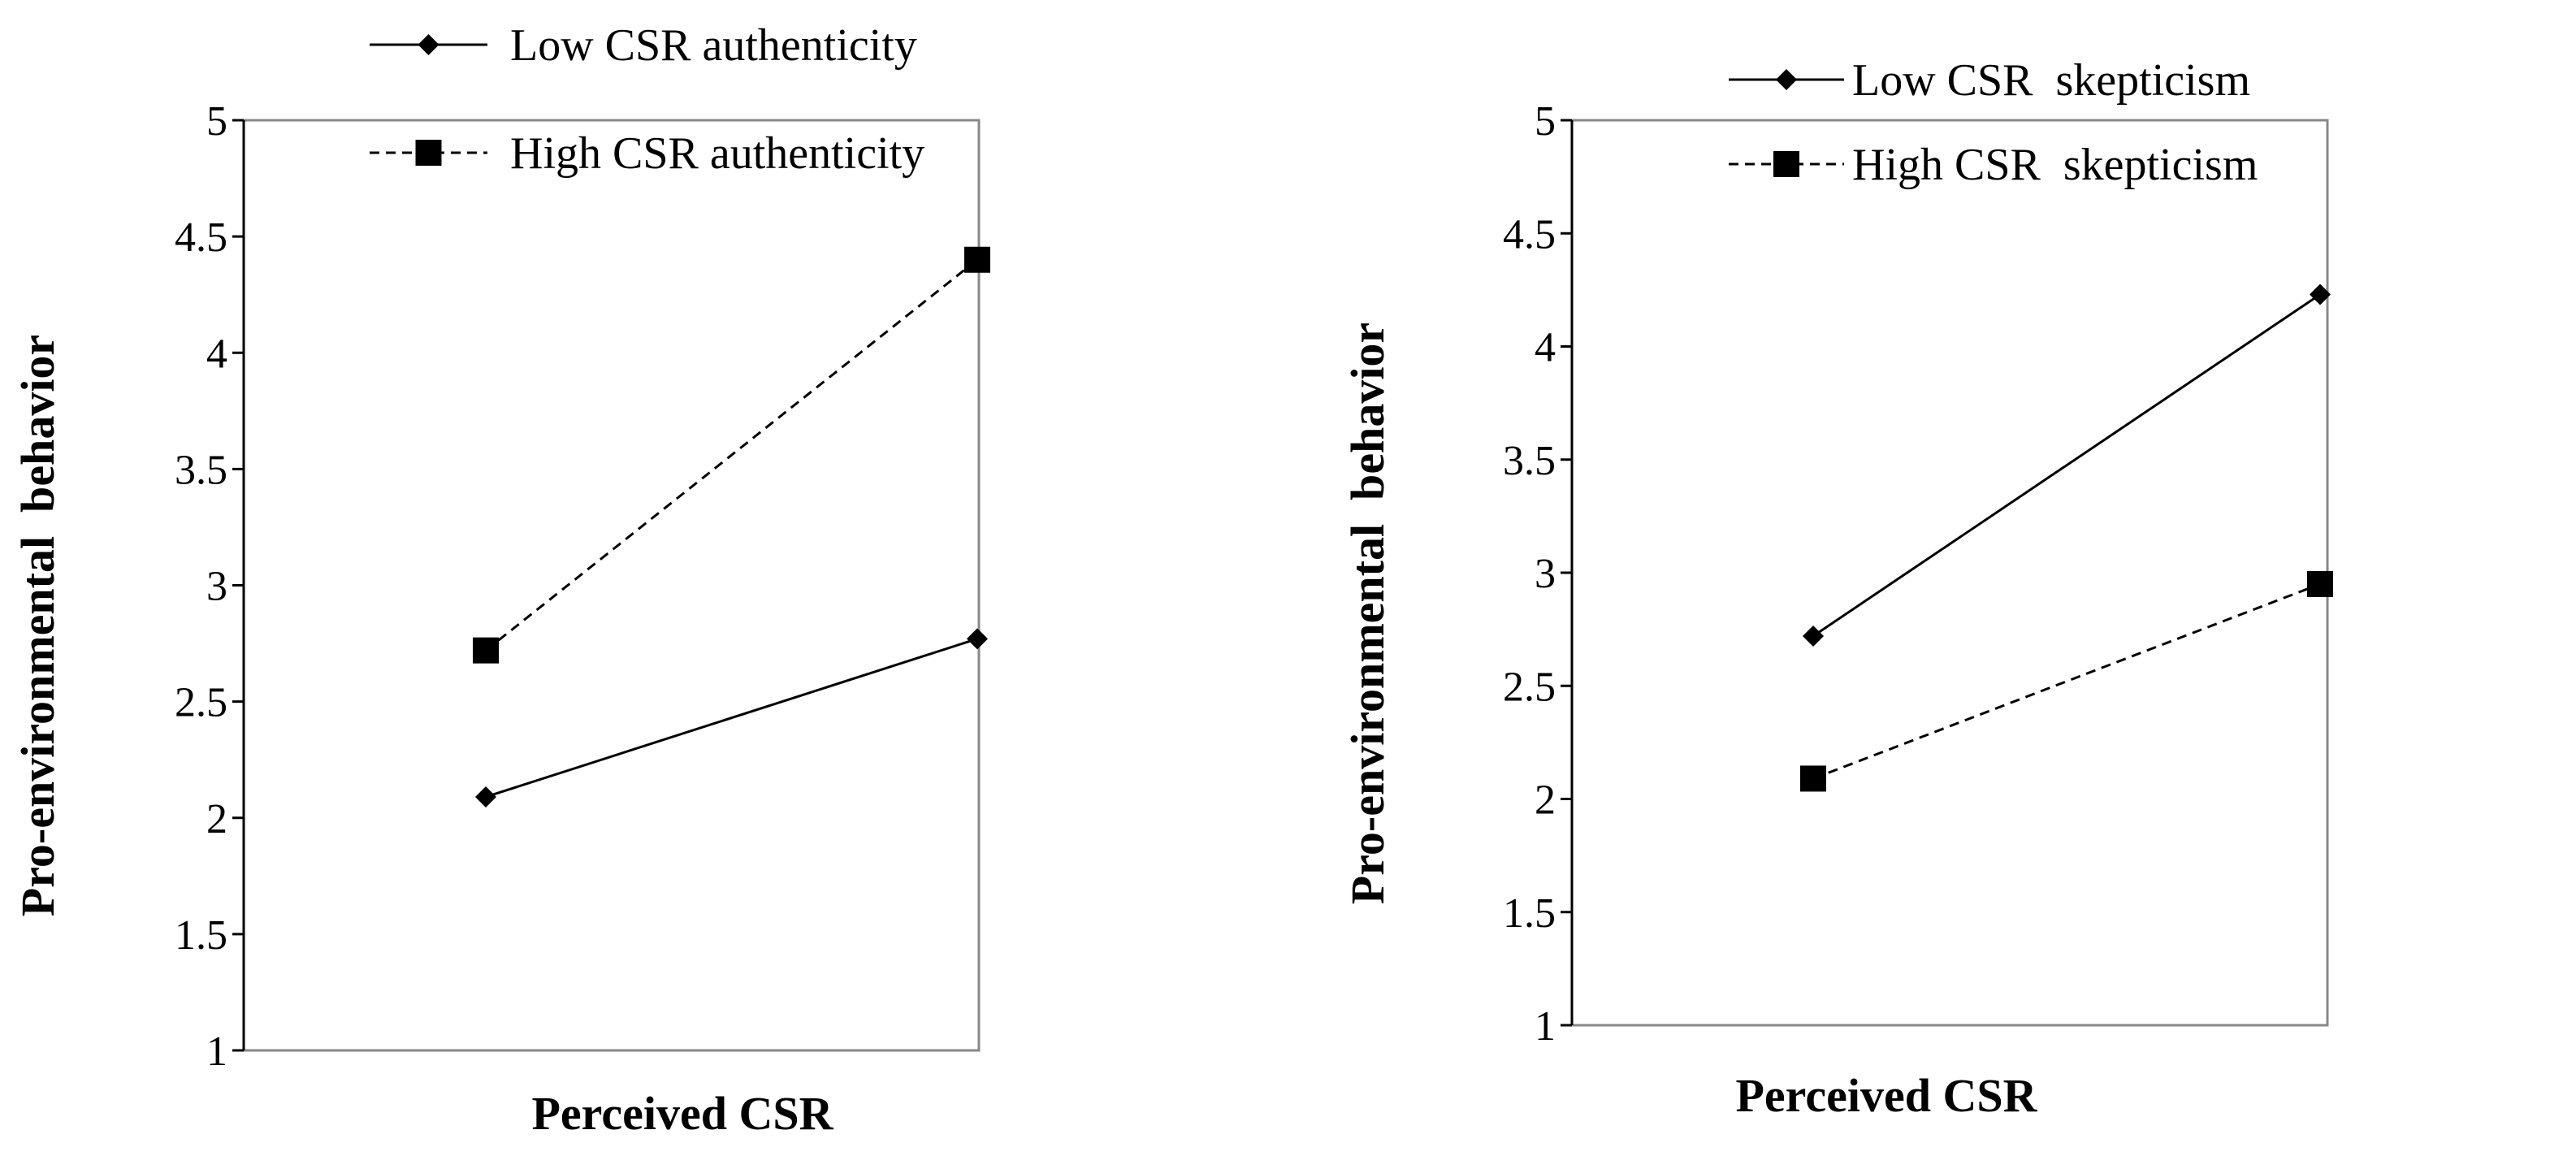 The width and height of the screenshot is (2576, 1156). Describe the element at coordinates (2055, 165) in the screenshot. I see `legend-label-2: High CSR skepticism` at that location.